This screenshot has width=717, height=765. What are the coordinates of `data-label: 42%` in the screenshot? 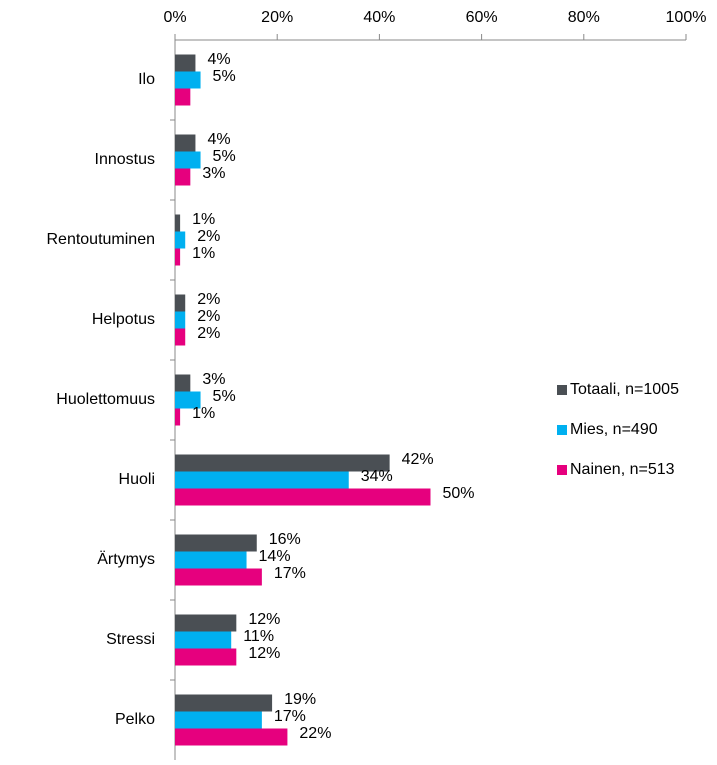 It's located at (418, 459).